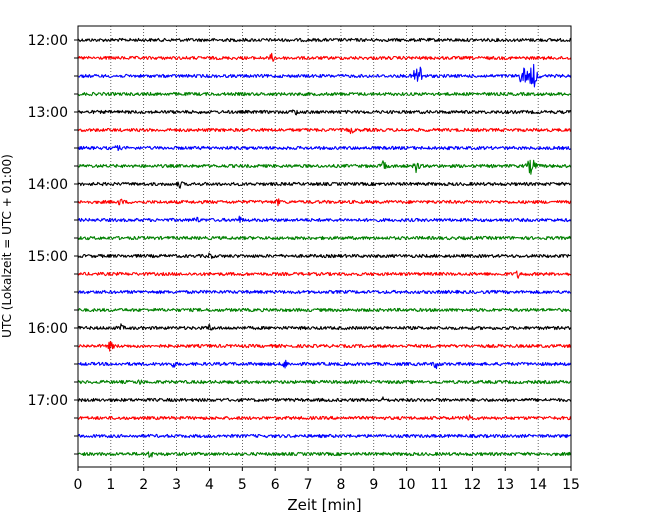 The width and height of the screenshot is (650, 520). I want to click on x-axis-ticks: 0 1 2 3 4 5 6 7 8 9 10 11 12 13 14 15, so click(327, 480).